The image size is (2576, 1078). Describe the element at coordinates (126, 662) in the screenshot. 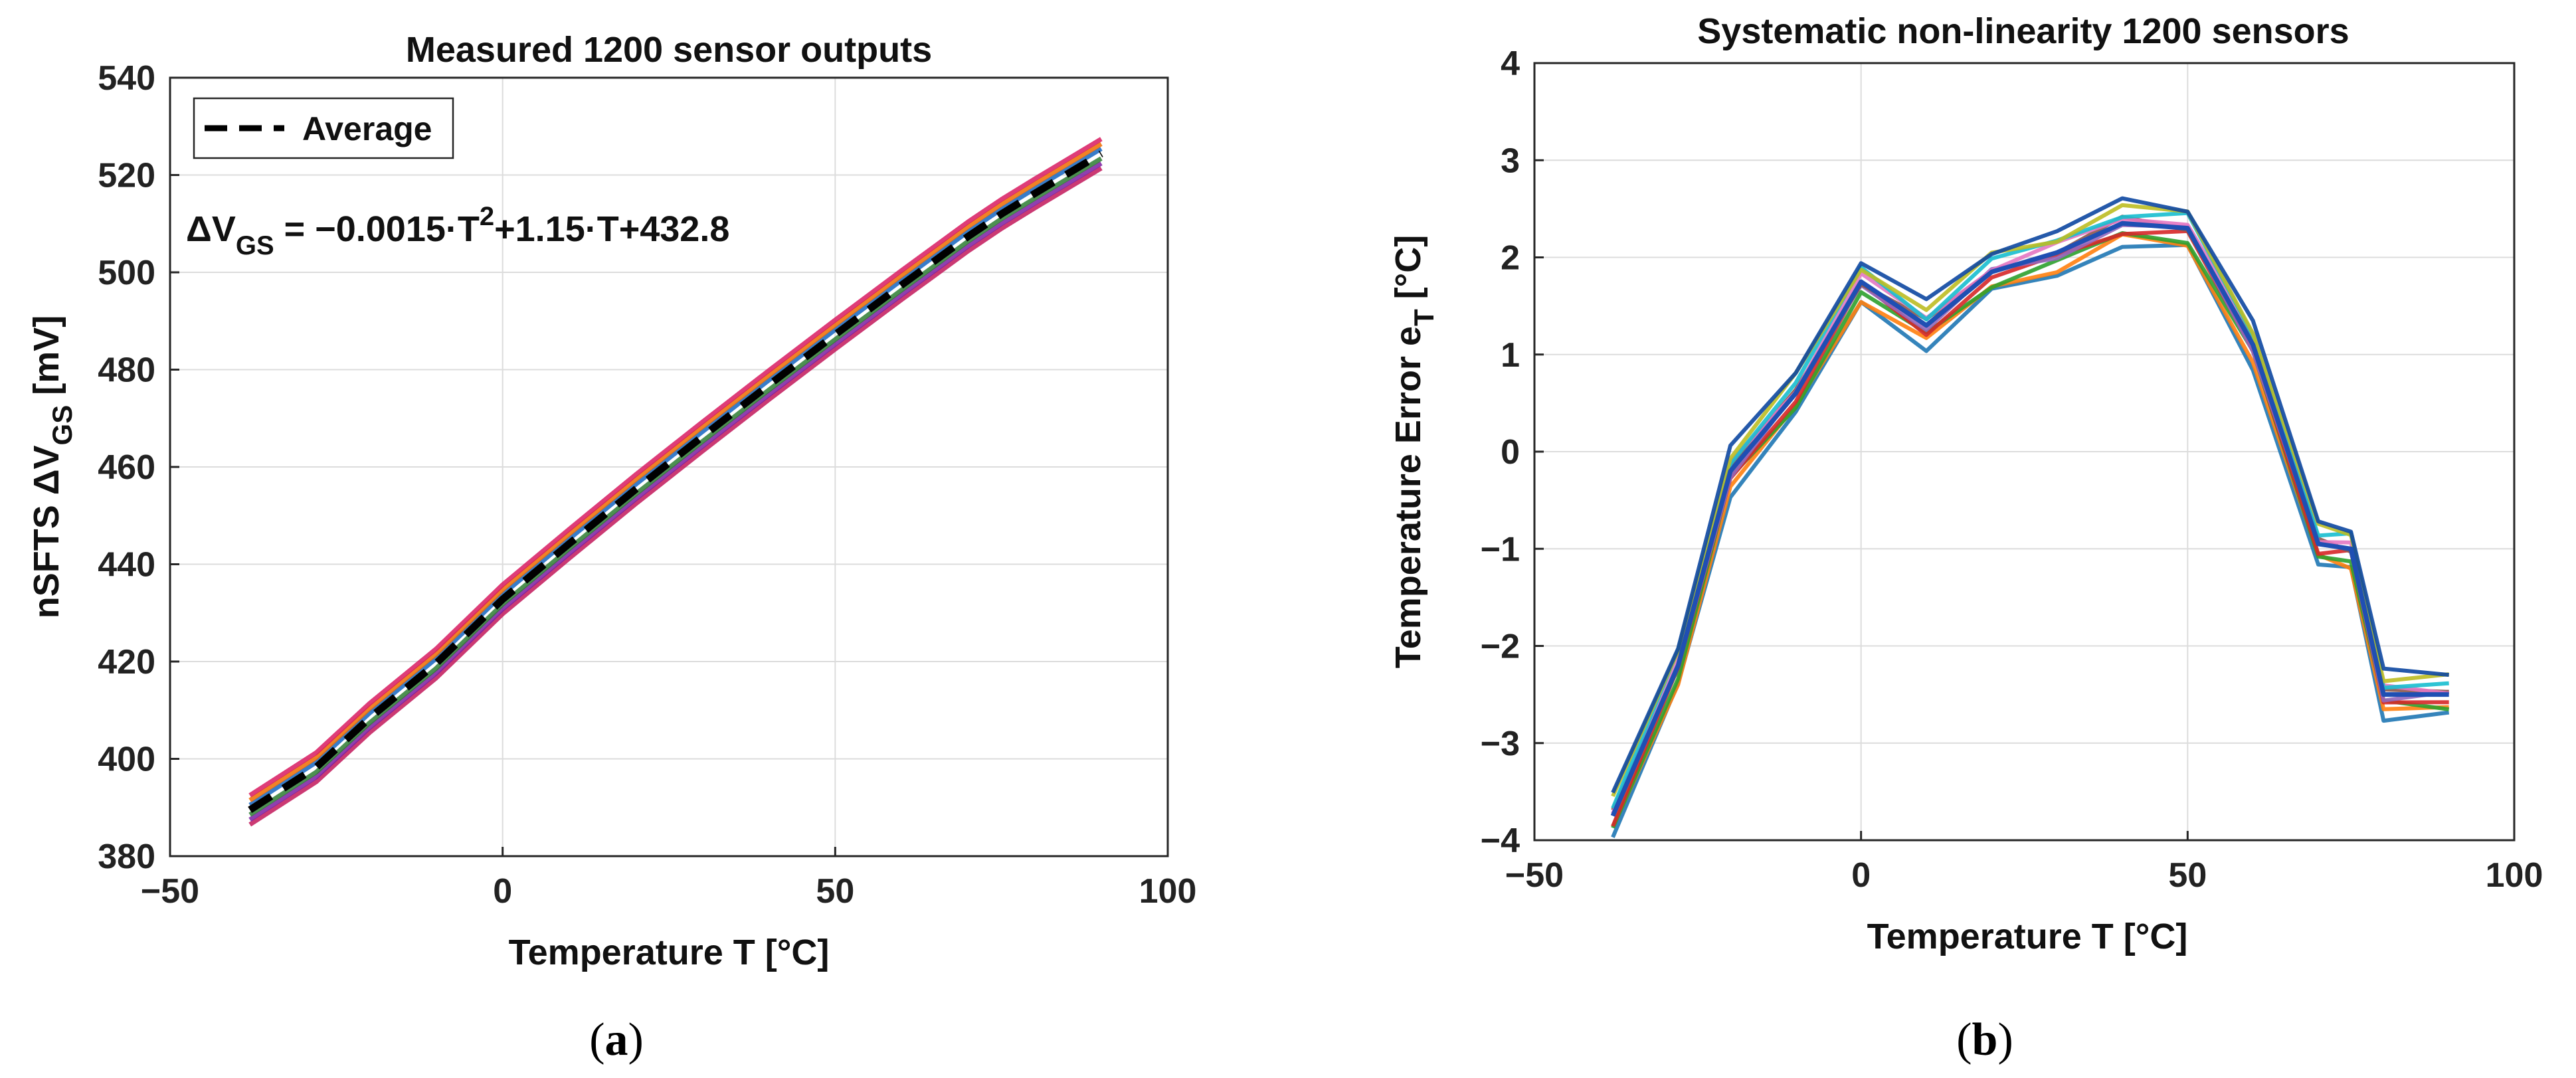

I see `y-tick-label: 420` at that location.